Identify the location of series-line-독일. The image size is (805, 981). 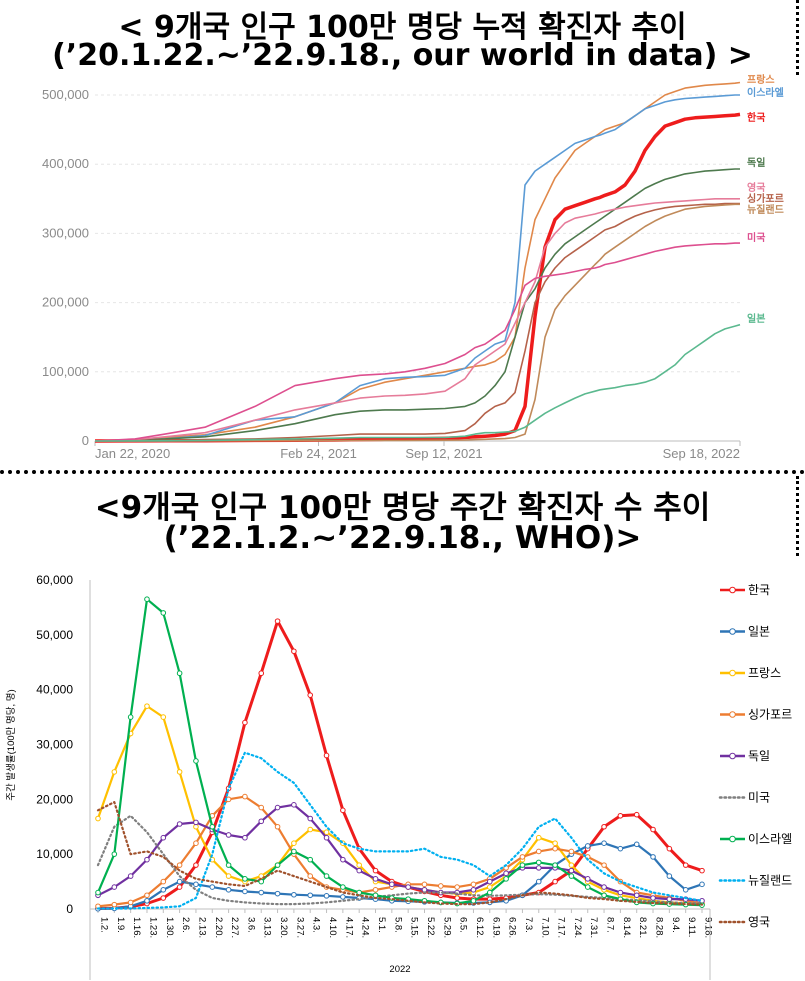
(400, 852).